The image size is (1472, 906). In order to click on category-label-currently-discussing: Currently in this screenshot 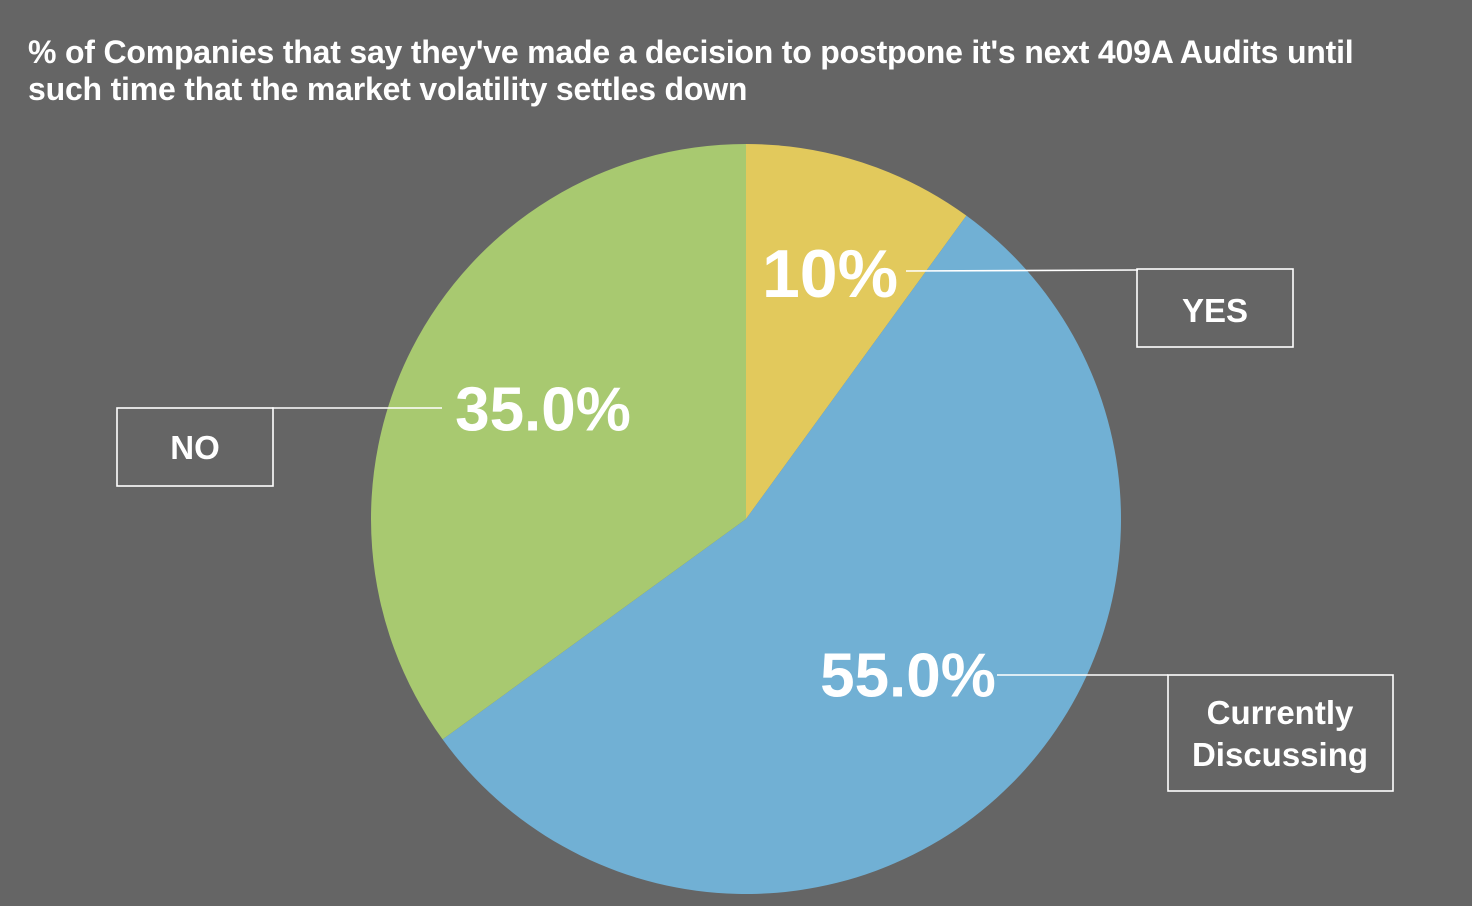, I will do `click(1280, 712)`.